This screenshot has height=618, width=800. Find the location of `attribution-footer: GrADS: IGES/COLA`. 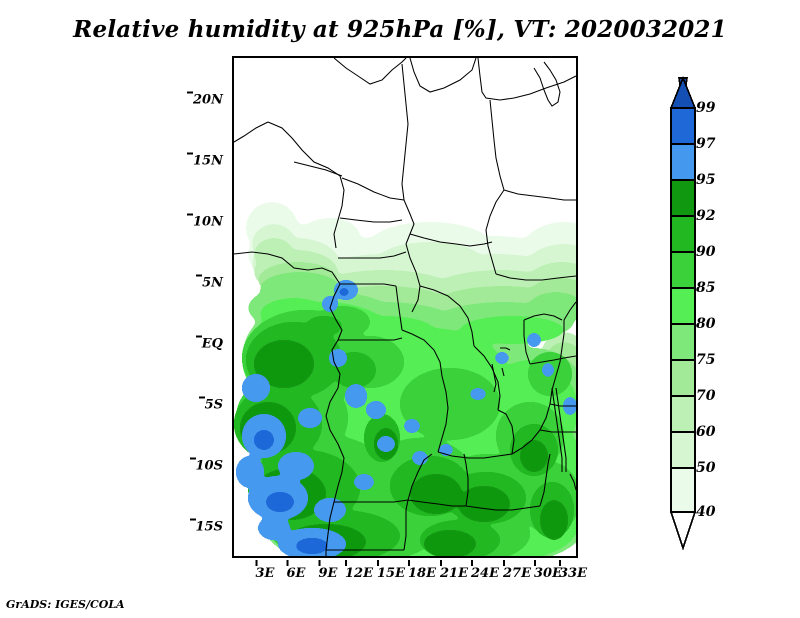

attribution-footer: GrADS: IGES/COLA is located at coordinates (65, 604).